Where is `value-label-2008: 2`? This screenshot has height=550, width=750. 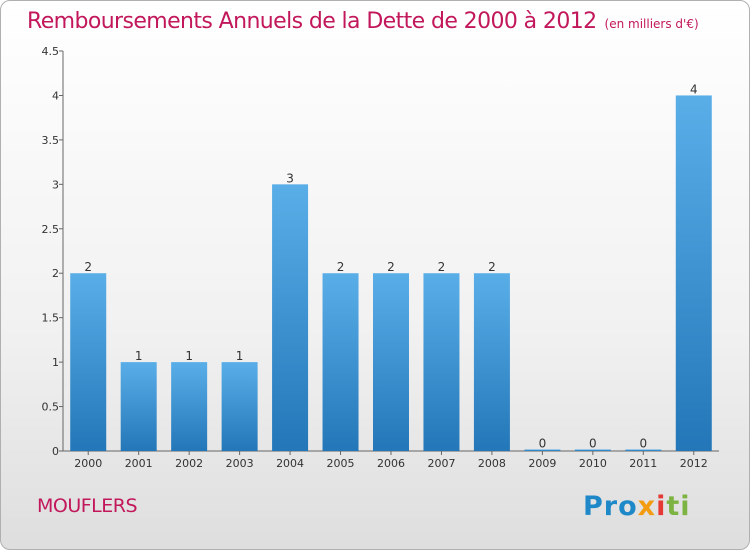 value-label-2008: 2 is located at coordinates (492, 267).